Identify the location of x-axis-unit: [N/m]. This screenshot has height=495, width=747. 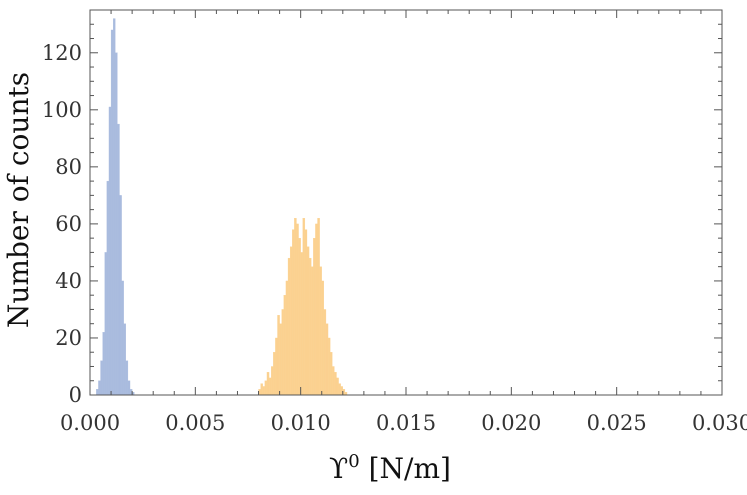
(405, 468).